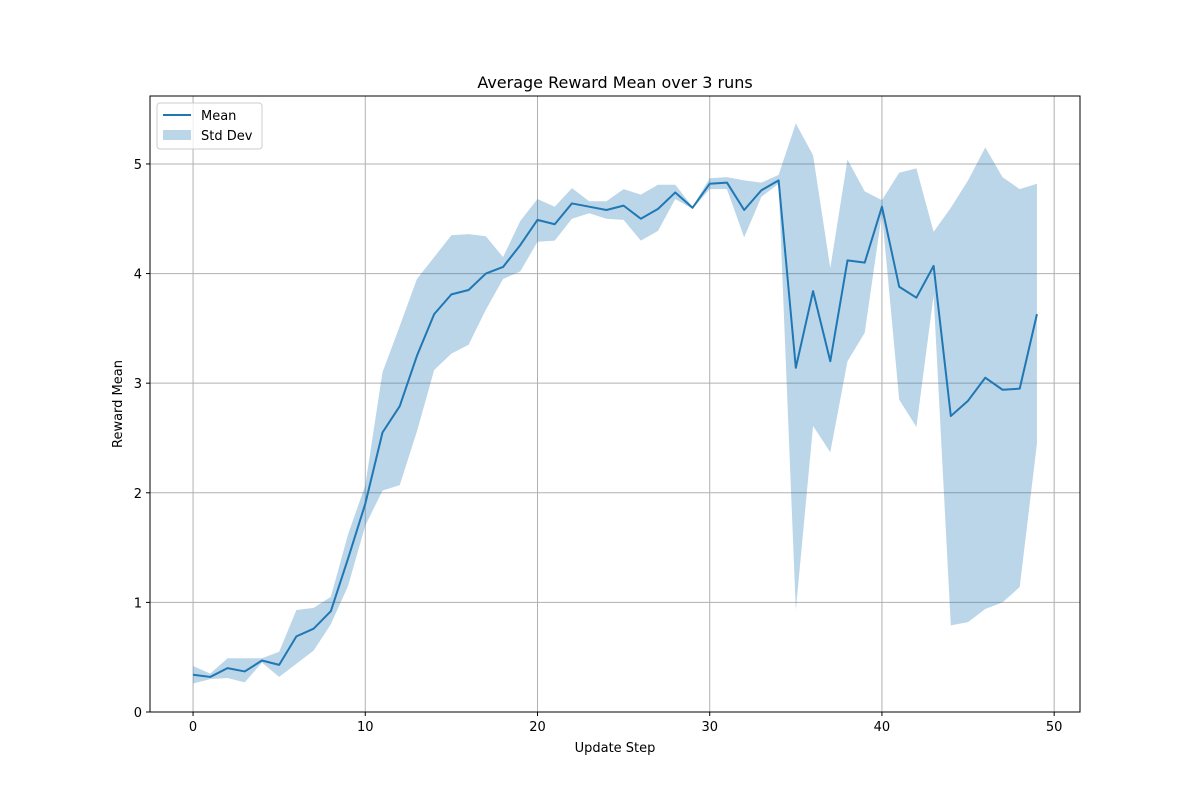 The height and width of the screenshot is (800, 1200). What do you see at coordinates (138, 494) in the screenshot?
I see `y-tick-label: 2` at bounding box center [138, 494].